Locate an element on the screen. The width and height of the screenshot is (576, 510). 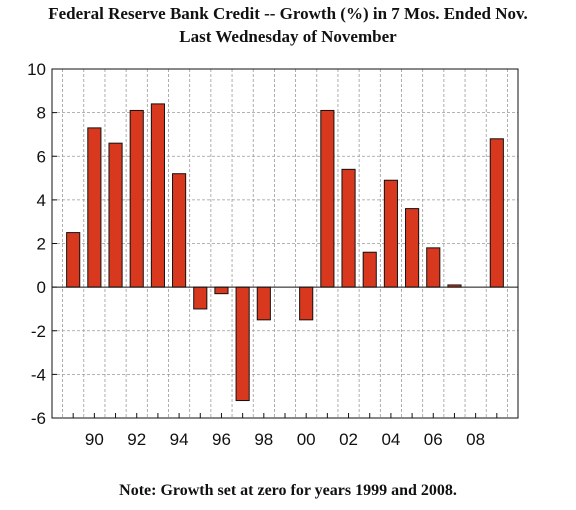
y-tick-label: 10 is located at coordinates (36, 69).